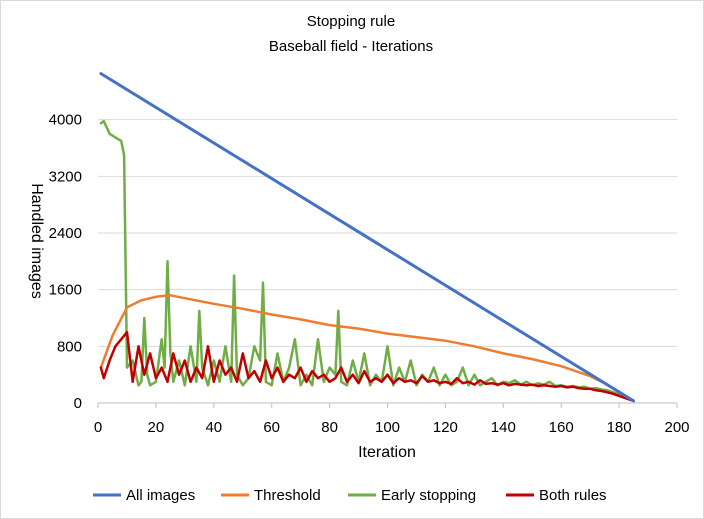  What do you see at coordinates (65, 176) in the screenshot?
I see `y-tick-label: 3200` at bounding box center [65, 176].